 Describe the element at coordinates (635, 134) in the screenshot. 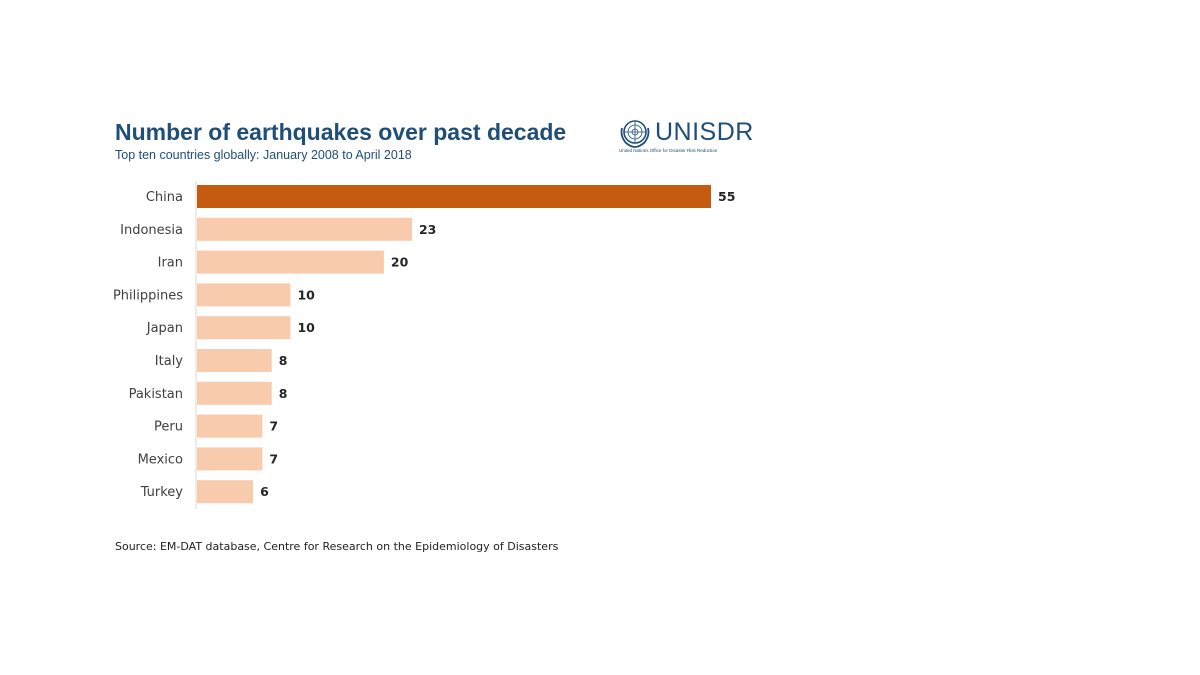

I see `un-emblem-icon` at that location.